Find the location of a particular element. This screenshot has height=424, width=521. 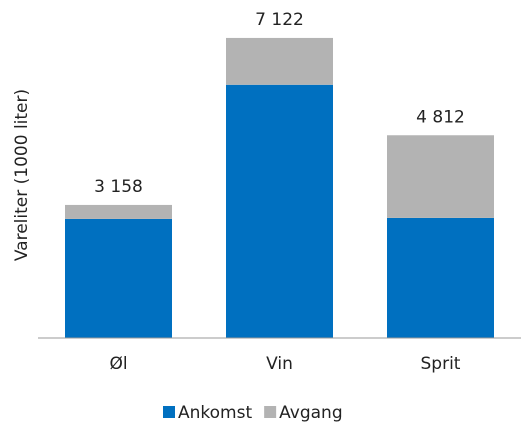

x-tick-label: Vin is located at coordinates (279, 364).